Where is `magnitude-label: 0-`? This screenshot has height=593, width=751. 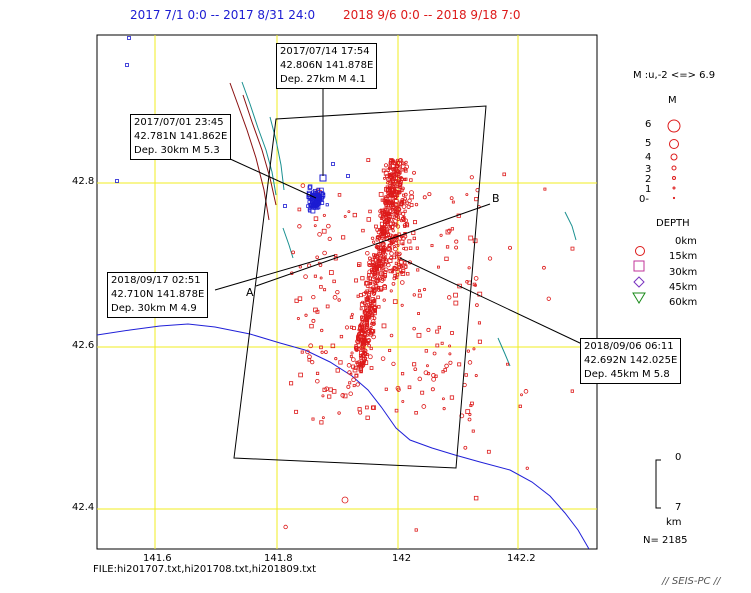 magnitude-label: 0- is located at coordinates (644, 199).